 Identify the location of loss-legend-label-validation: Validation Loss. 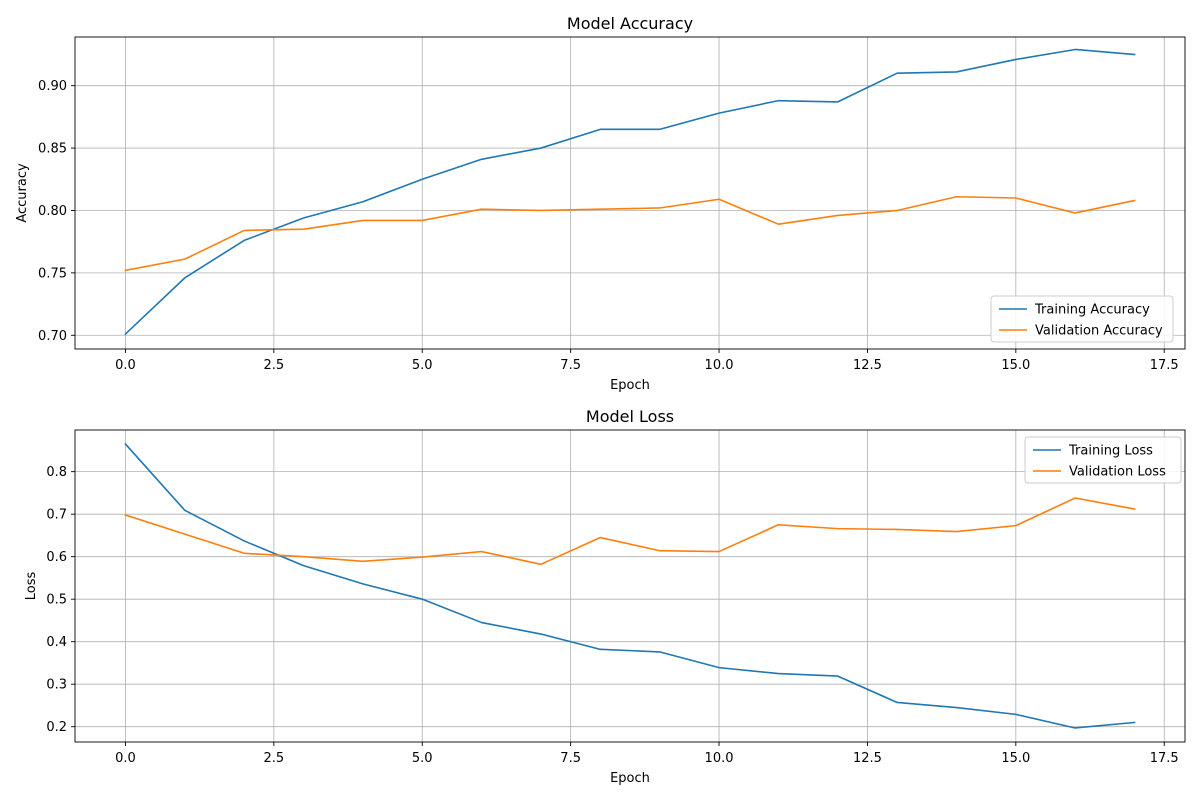
(1117, 472).